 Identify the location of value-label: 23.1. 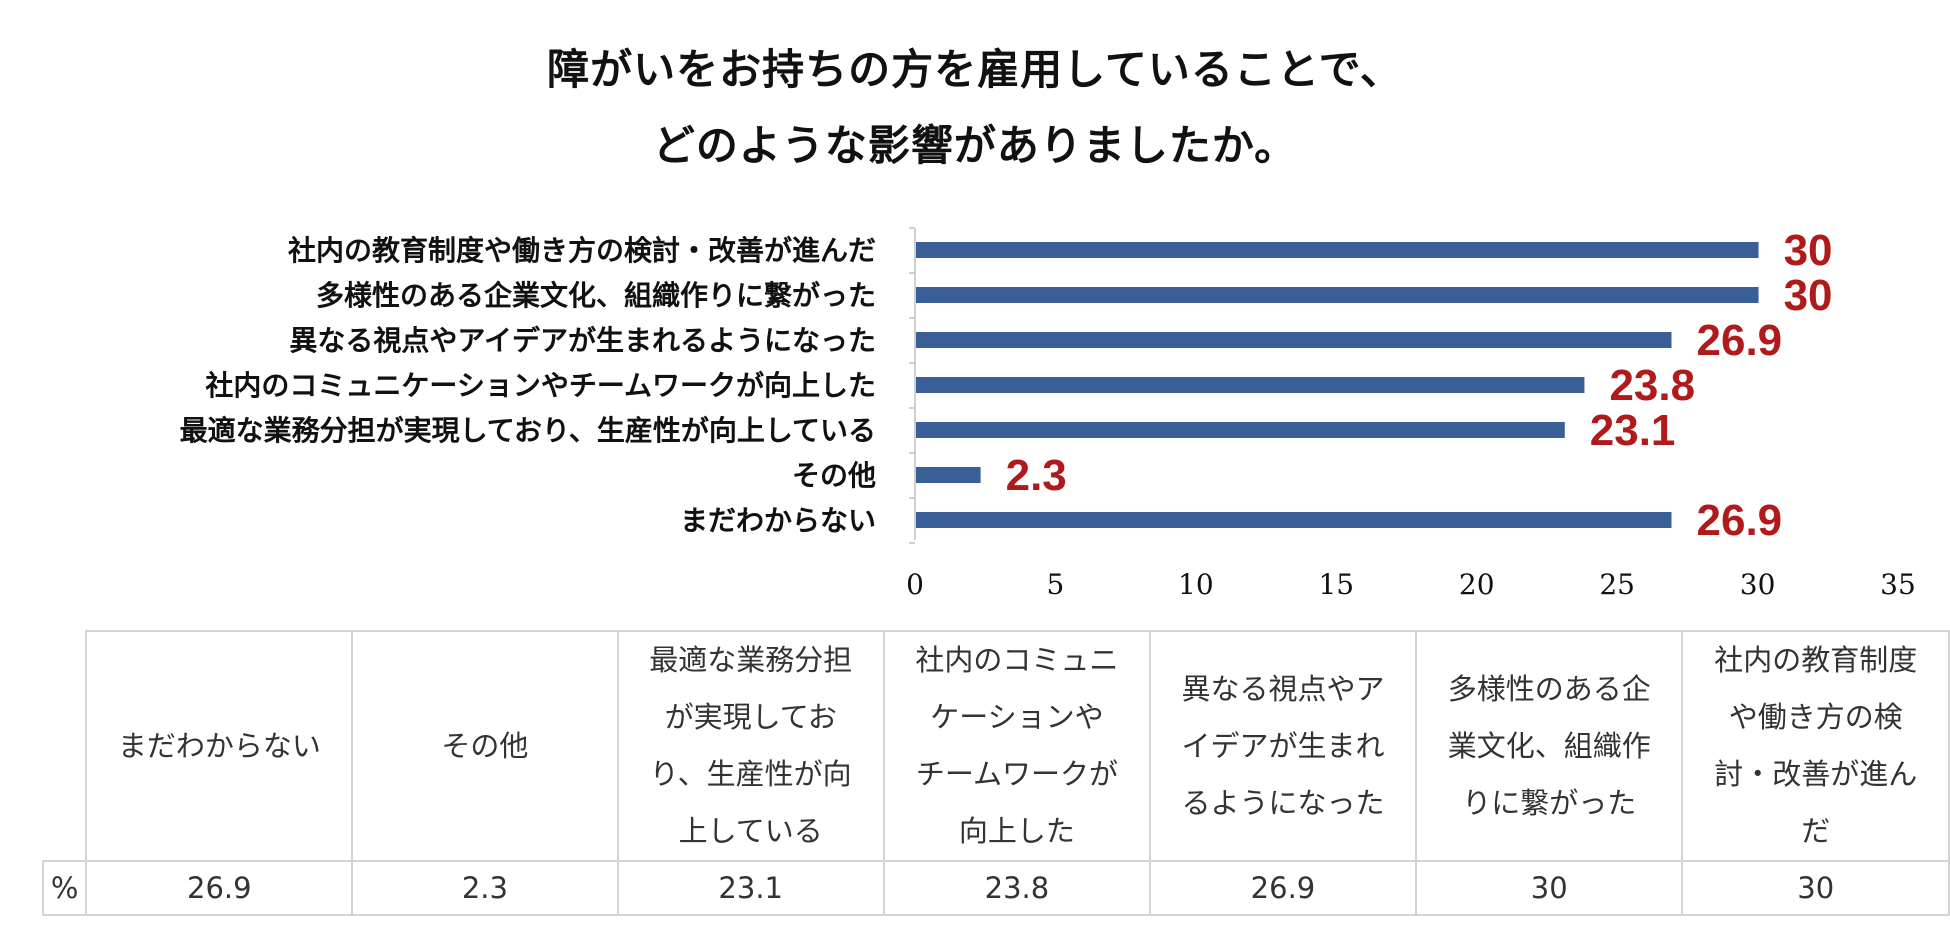
(1633, 430).